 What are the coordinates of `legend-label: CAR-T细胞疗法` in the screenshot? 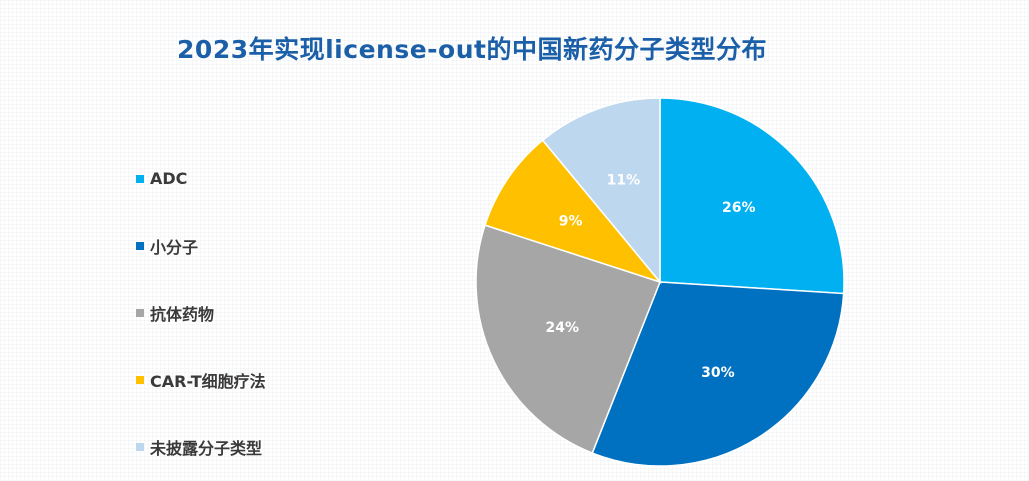 It's located at (208, 381).